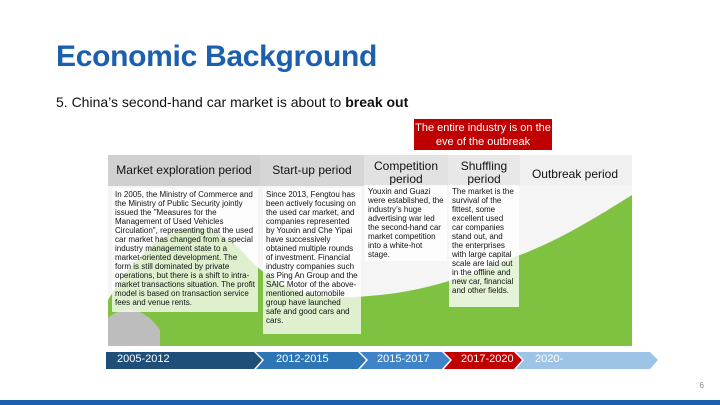  Describe the element at coordinates (360, 402) in the screenshot. I see `bottom-accent-bar` at that location.